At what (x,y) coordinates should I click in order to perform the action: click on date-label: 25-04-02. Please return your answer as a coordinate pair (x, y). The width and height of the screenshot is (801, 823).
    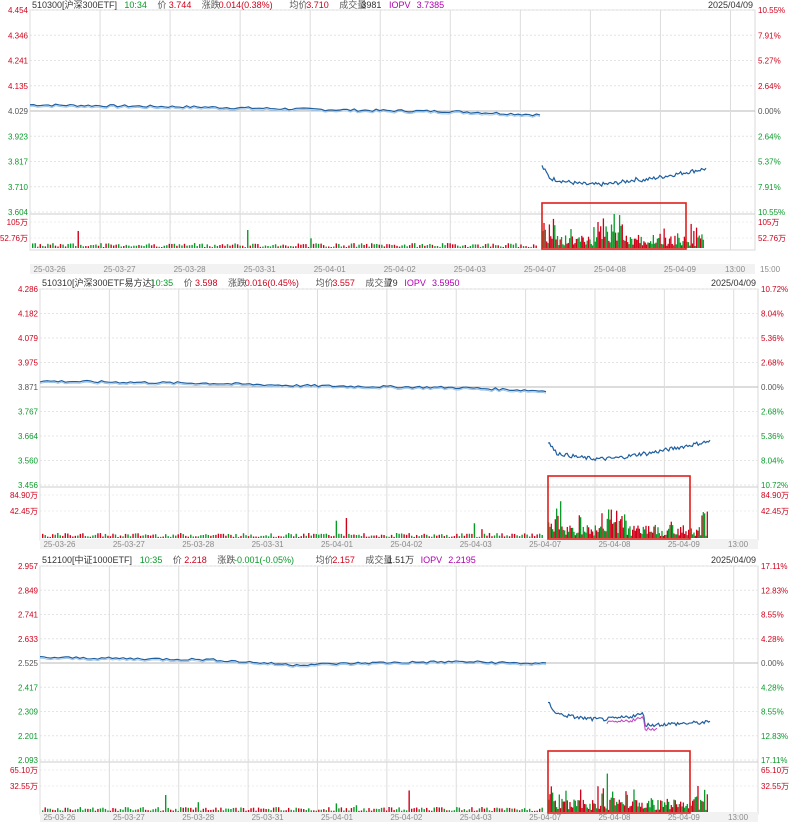
    Looking at the image, I should click on (406, 817).